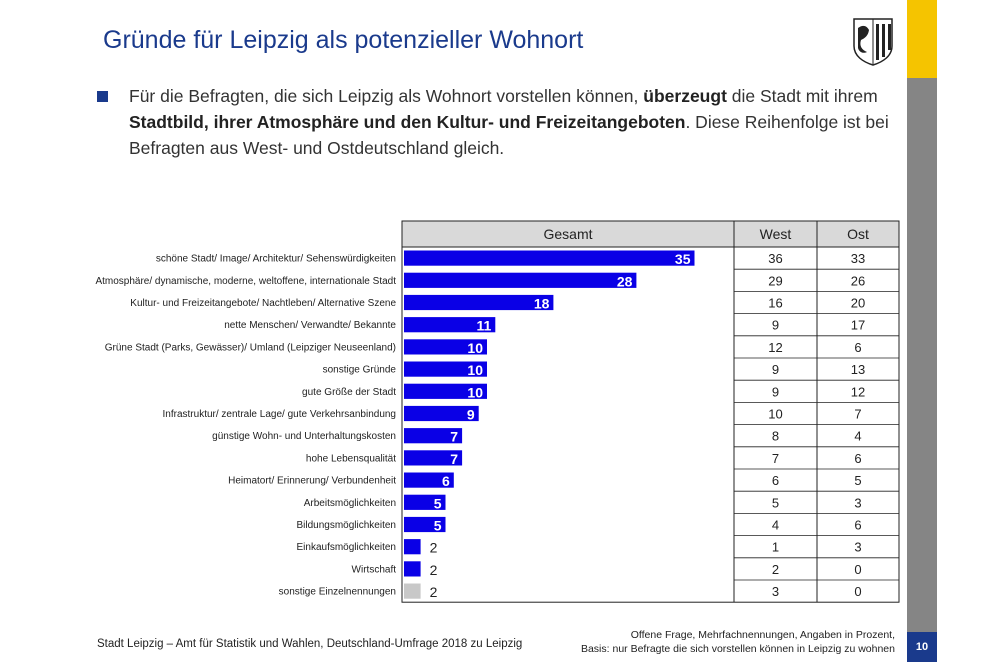 Image resolution: width=1000 pixels, height=666 pixels. I want to click on west-value: 4, so click(775, 525).